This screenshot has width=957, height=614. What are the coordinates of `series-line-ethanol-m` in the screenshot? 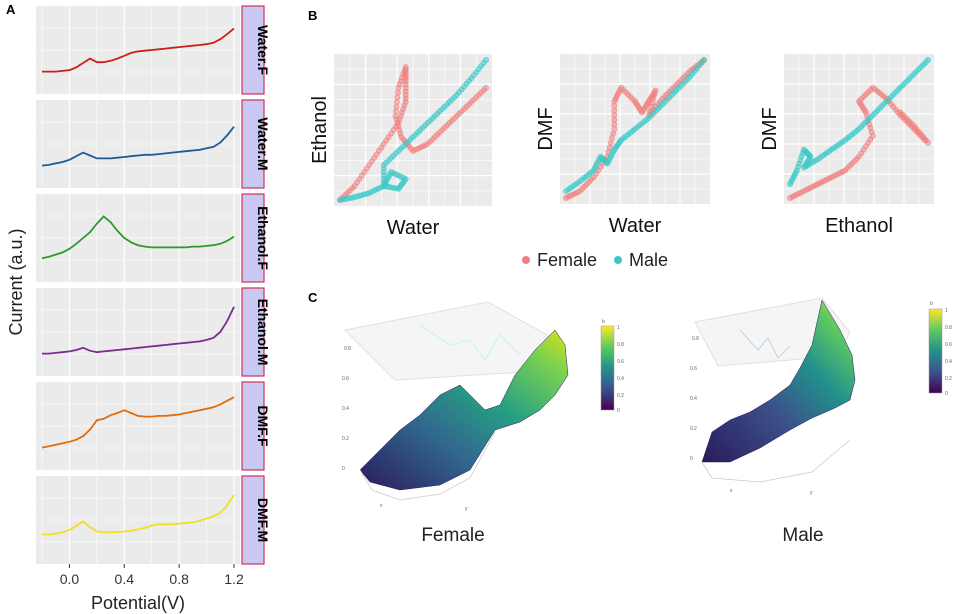 It's located at (138, 330).